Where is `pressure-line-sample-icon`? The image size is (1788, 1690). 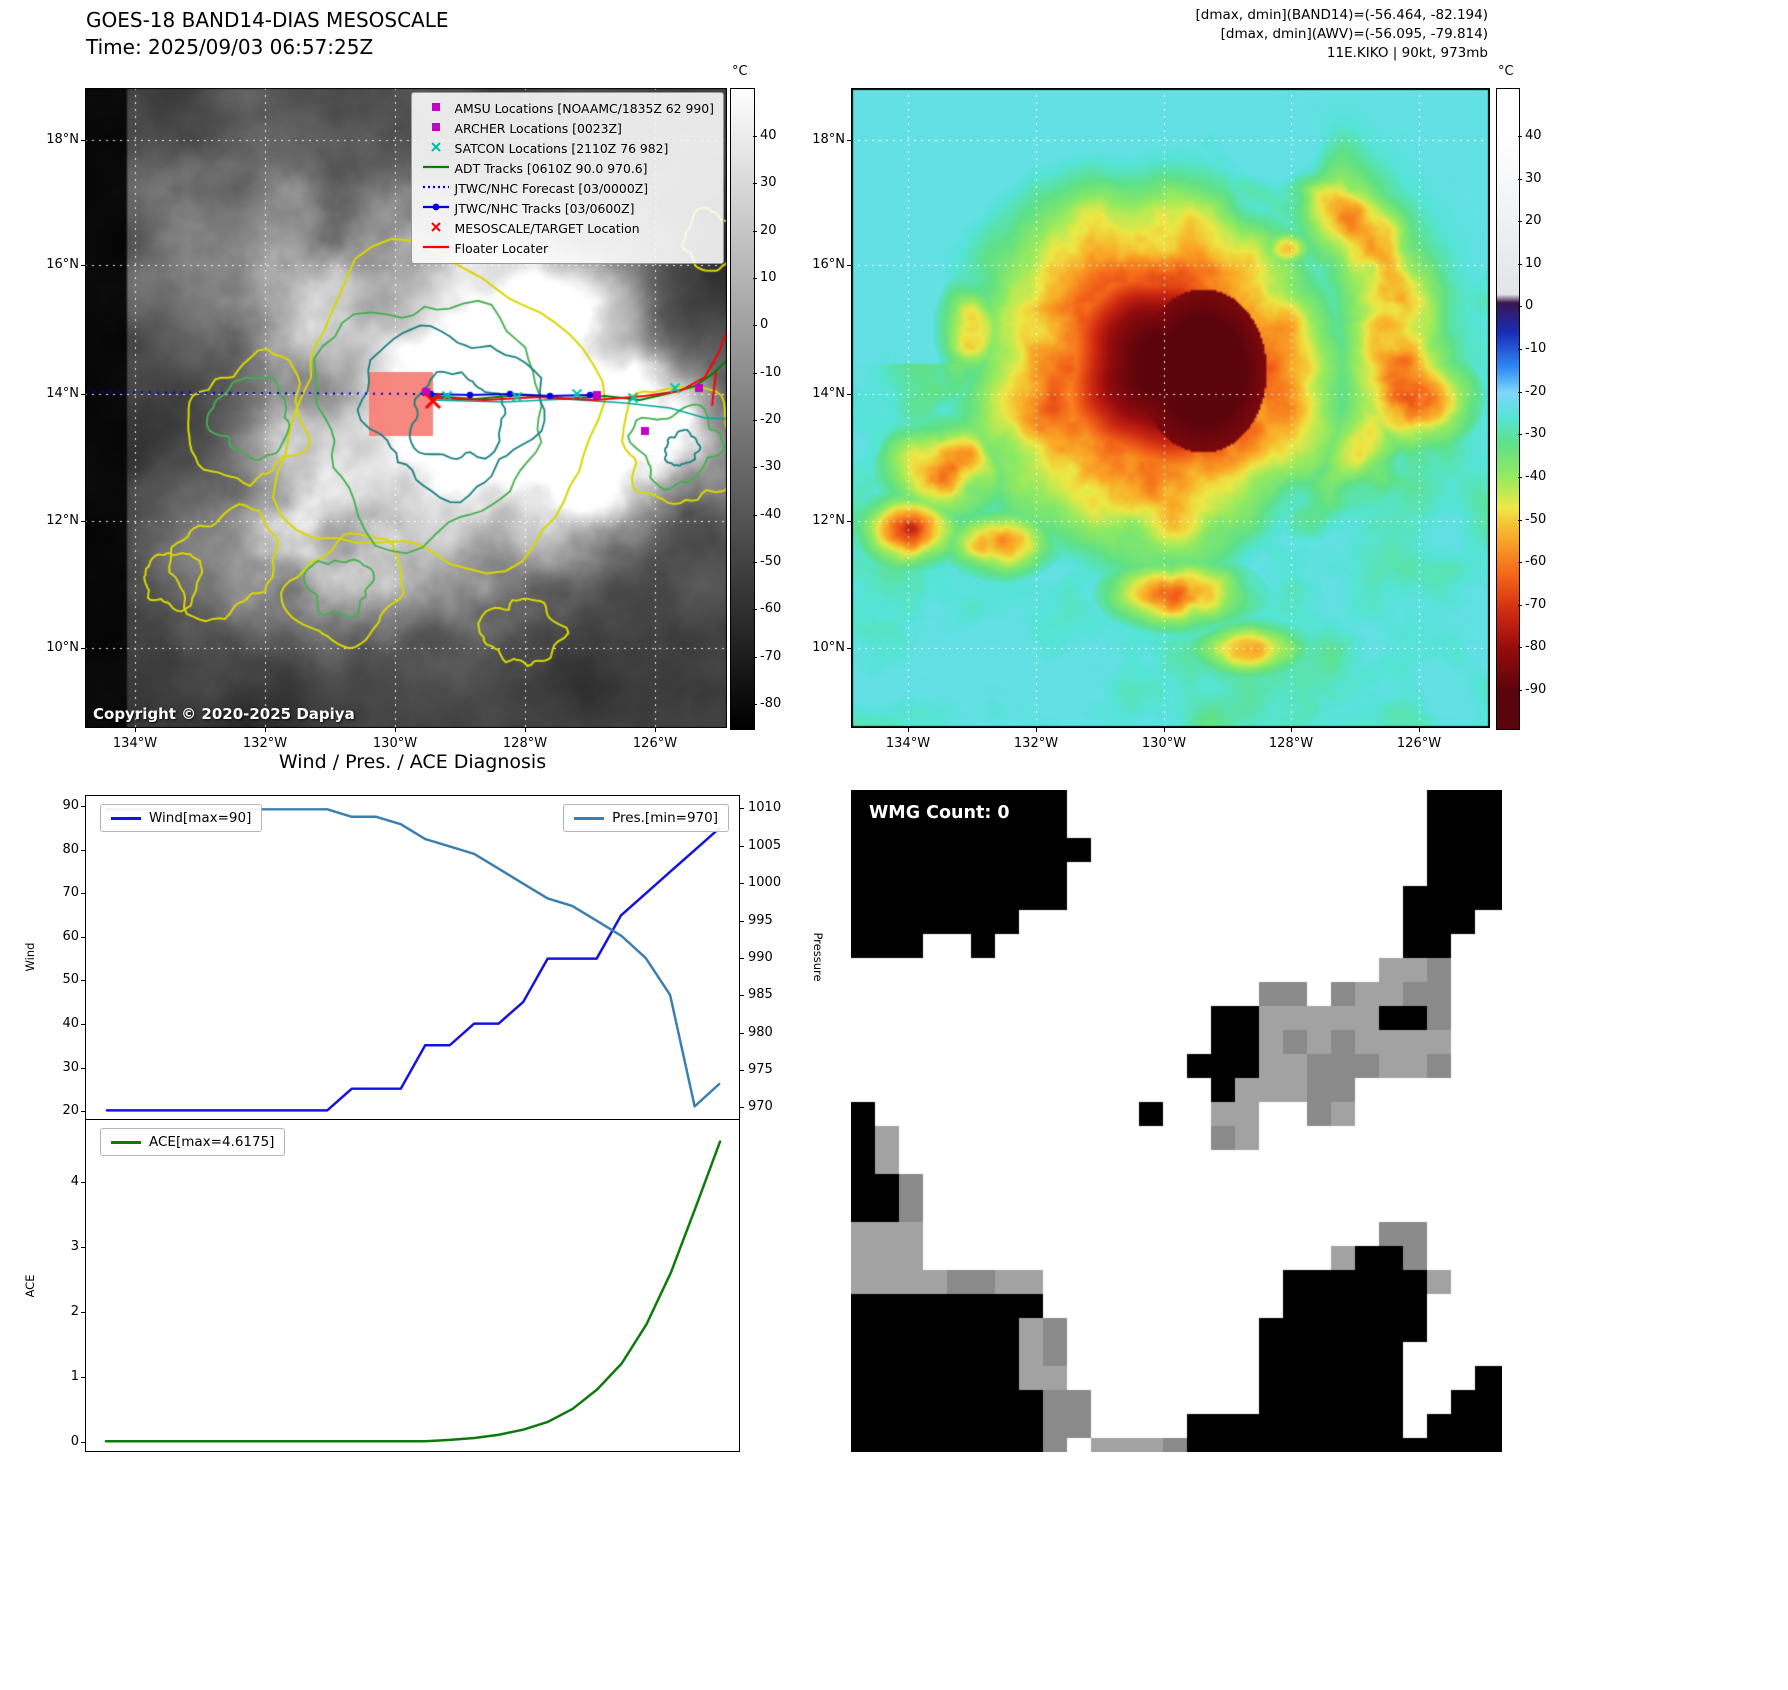
pressure-line-sample-icon is located at coordinates (589, 818).